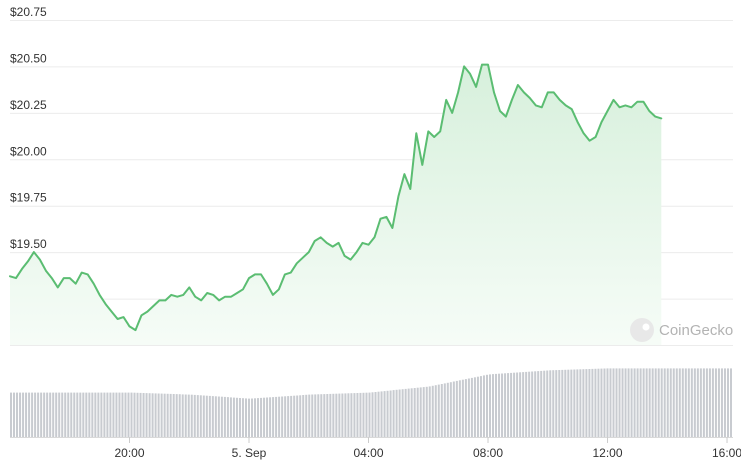  Describe the element at coordinates (646, 327) in the screenshot. I see `coingecko-logo-eye` at that location.